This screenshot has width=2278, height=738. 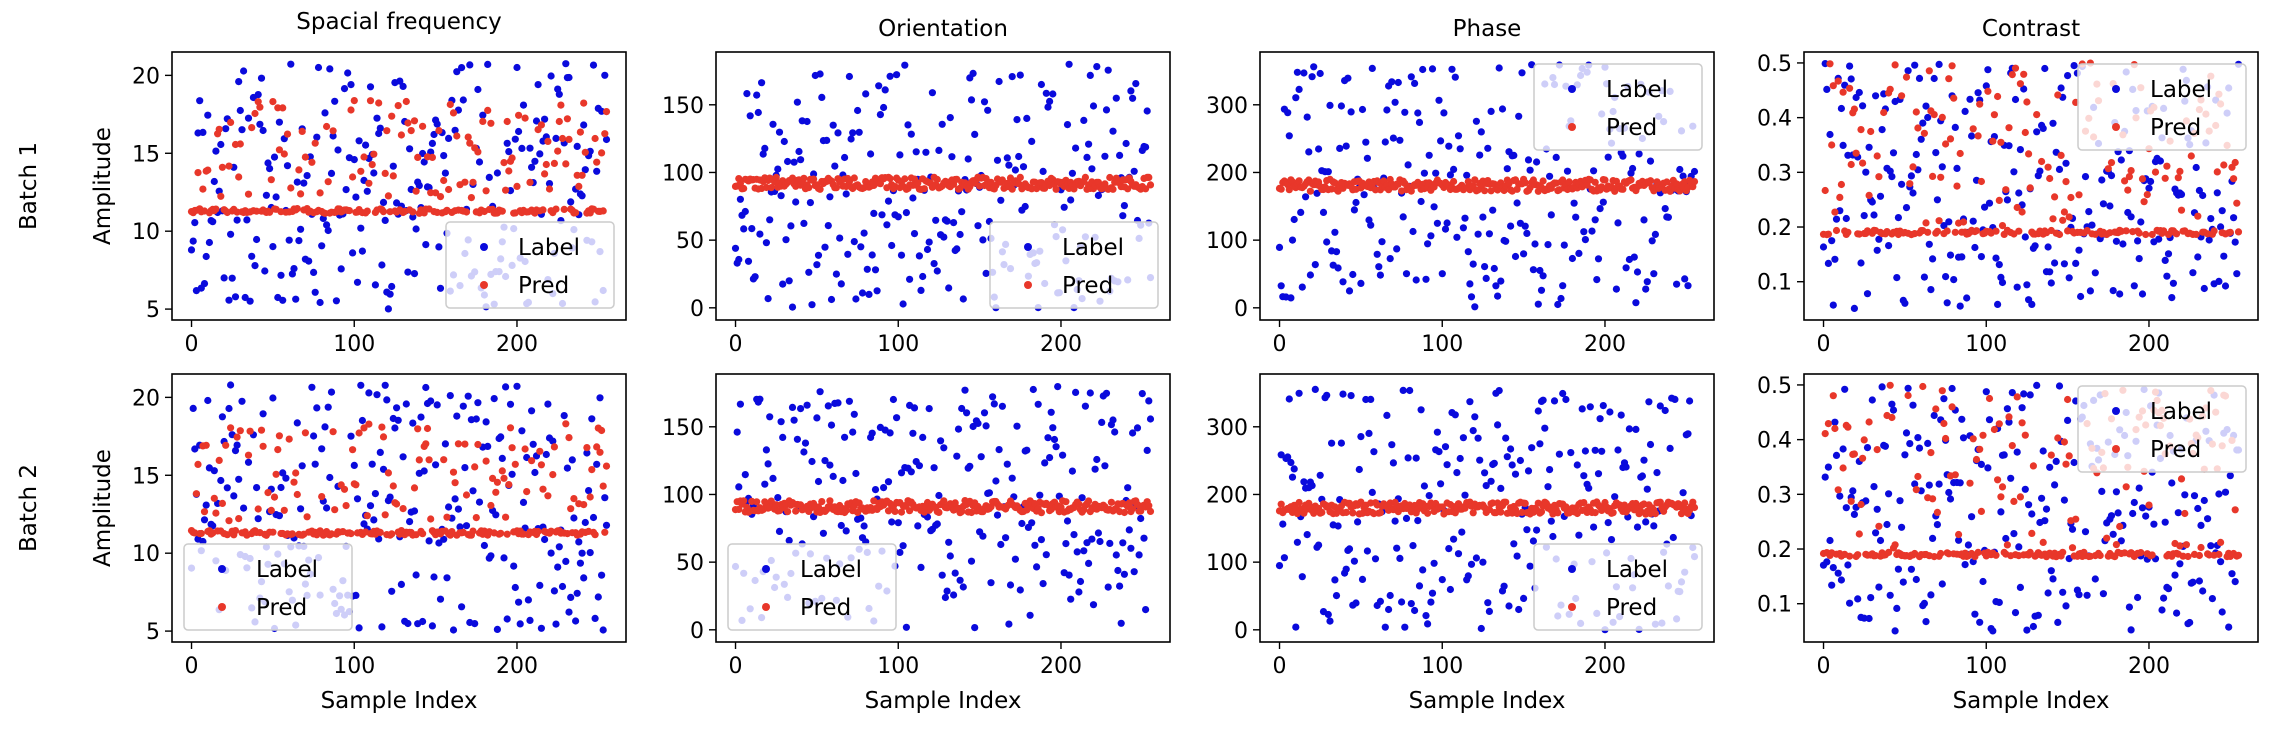 I want to click on row-label-batch-2: Batch 2, so click(x=29, y=508).